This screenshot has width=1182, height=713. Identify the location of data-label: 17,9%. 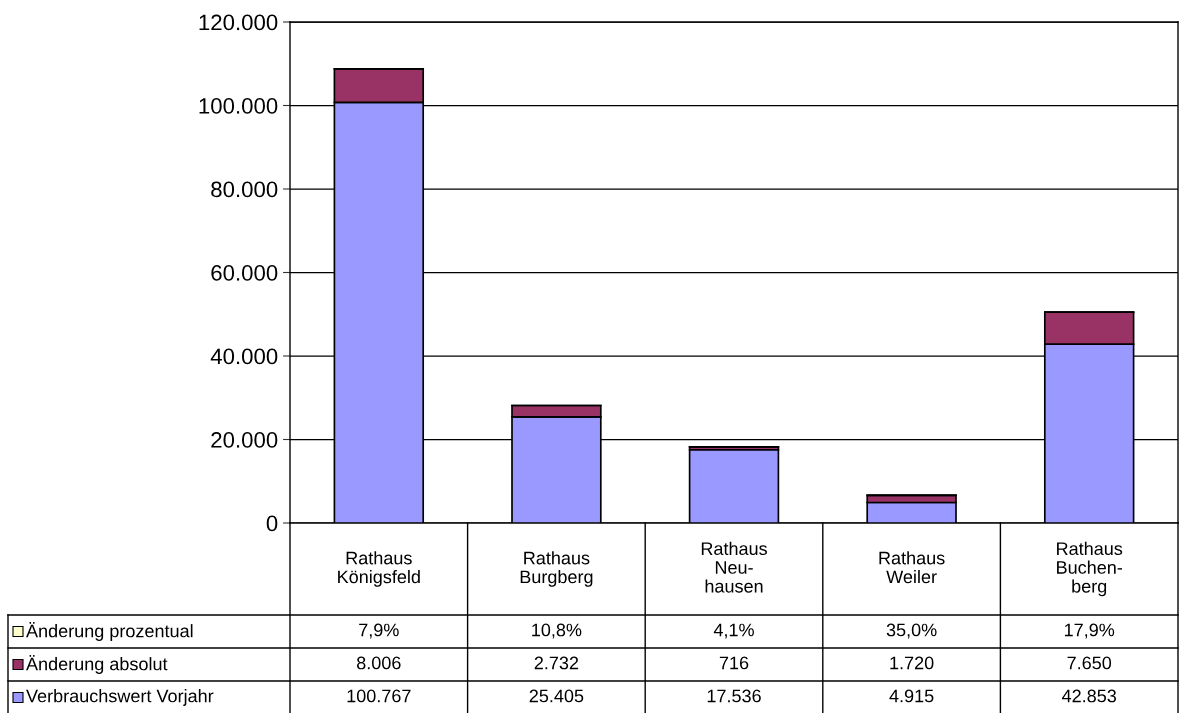
(1089, 631).